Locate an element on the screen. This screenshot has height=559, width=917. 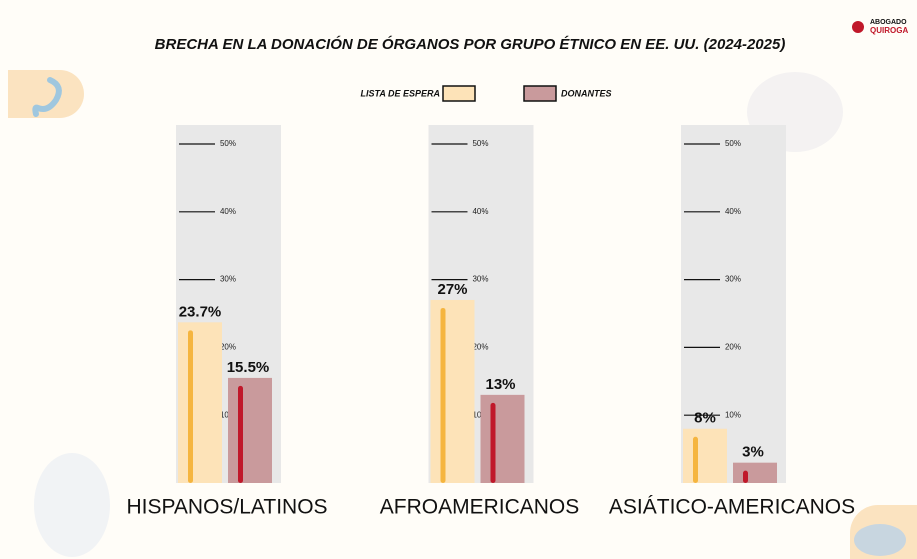
x-tick-label: HISPANOS/LATINOS is located at coordinates (226, 507).